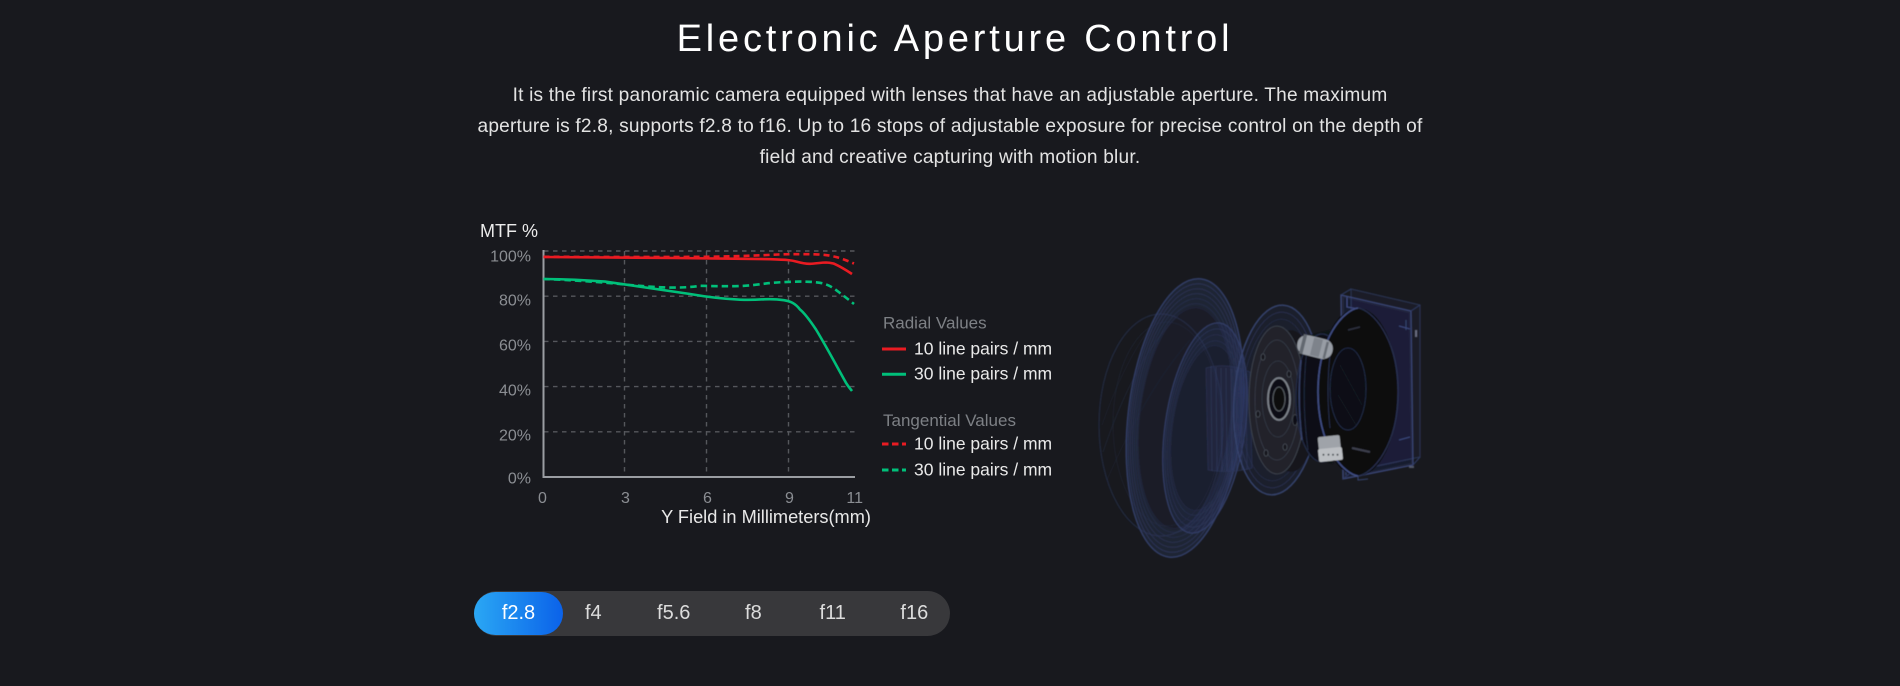 The height and width of the screenshot is (686, 1900). Describe the element at coordinates (509, 231) in the screenshot. I see `svg-text: MTF %` at that location.